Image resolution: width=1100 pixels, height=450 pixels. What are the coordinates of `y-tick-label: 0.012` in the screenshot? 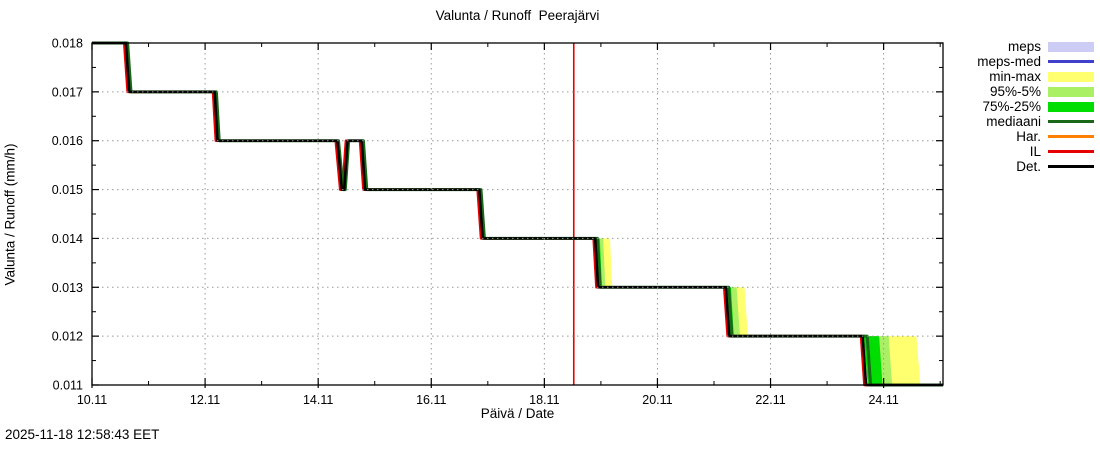 It's located at (67, 337).